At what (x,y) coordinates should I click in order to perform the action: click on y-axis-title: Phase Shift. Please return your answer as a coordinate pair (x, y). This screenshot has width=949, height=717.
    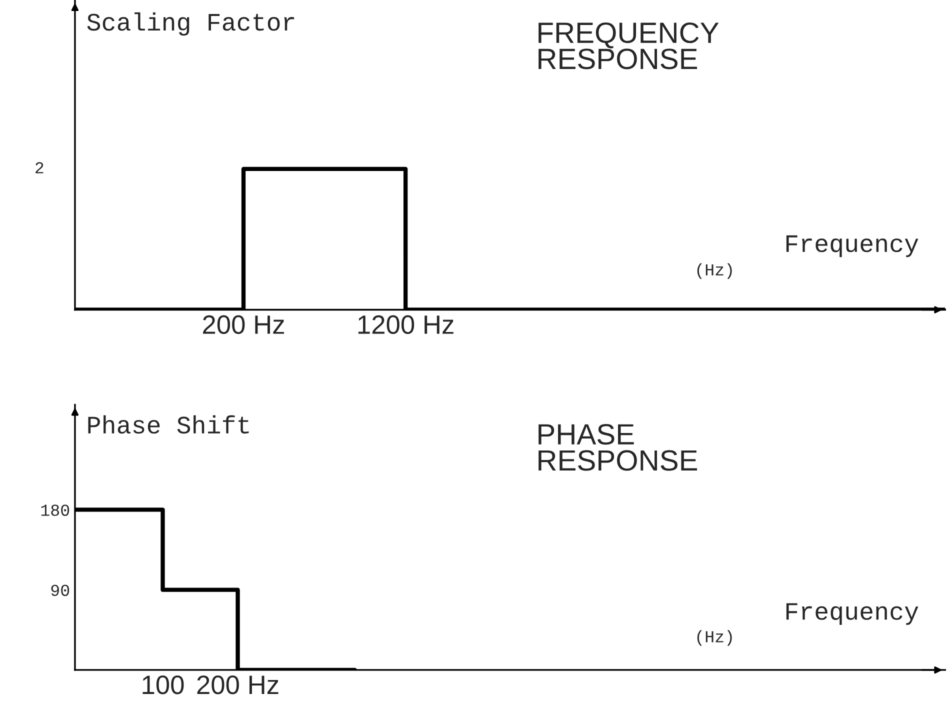
    Looking at the image, I should click on (168, 424).